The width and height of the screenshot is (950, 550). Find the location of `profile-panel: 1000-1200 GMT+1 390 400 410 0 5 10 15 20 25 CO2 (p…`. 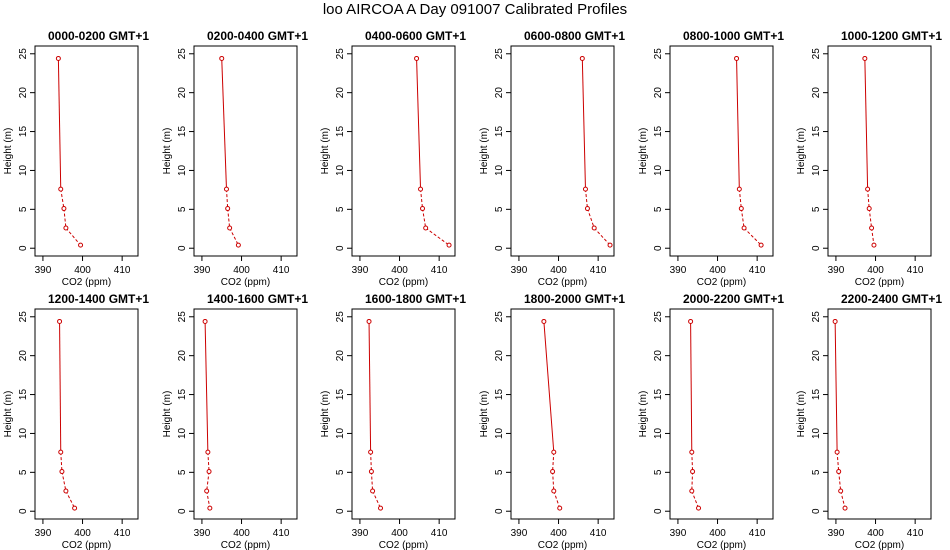

profile-panel: 1000-1200 GMT+1 390 400 410 0 5 10 15 20 25 CO2 (p… is located at coordinates (869, 158).